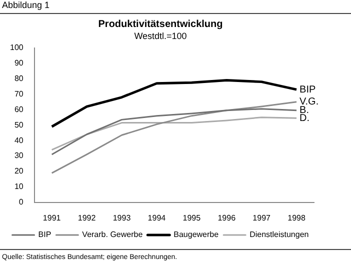  I want to click on text: Abbildung 1, so click(175, 7).